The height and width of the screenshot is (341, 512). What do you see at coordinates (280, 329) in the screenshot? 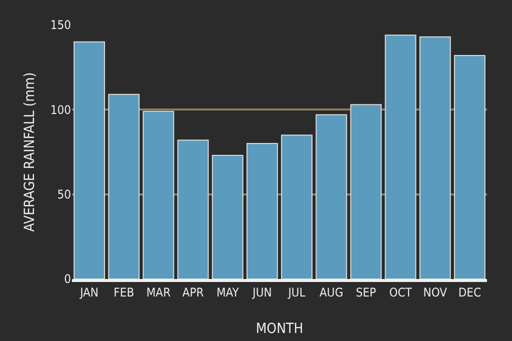
I see `x-axis-title: MONTH` at bounding box center [280, 329].